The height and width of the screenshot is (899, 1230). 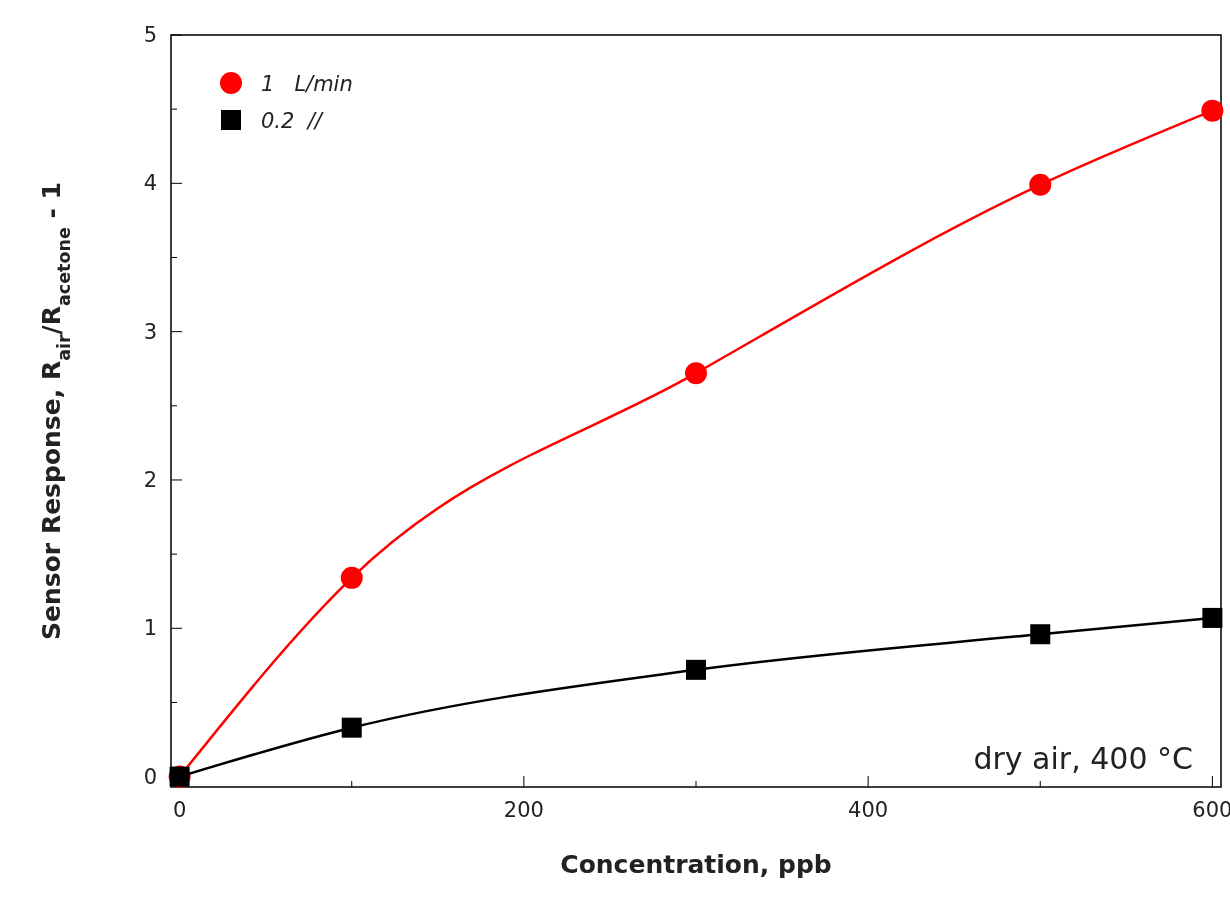 I want to click on annotation: dry air, 400 °C, so click(x=1083, y=758).